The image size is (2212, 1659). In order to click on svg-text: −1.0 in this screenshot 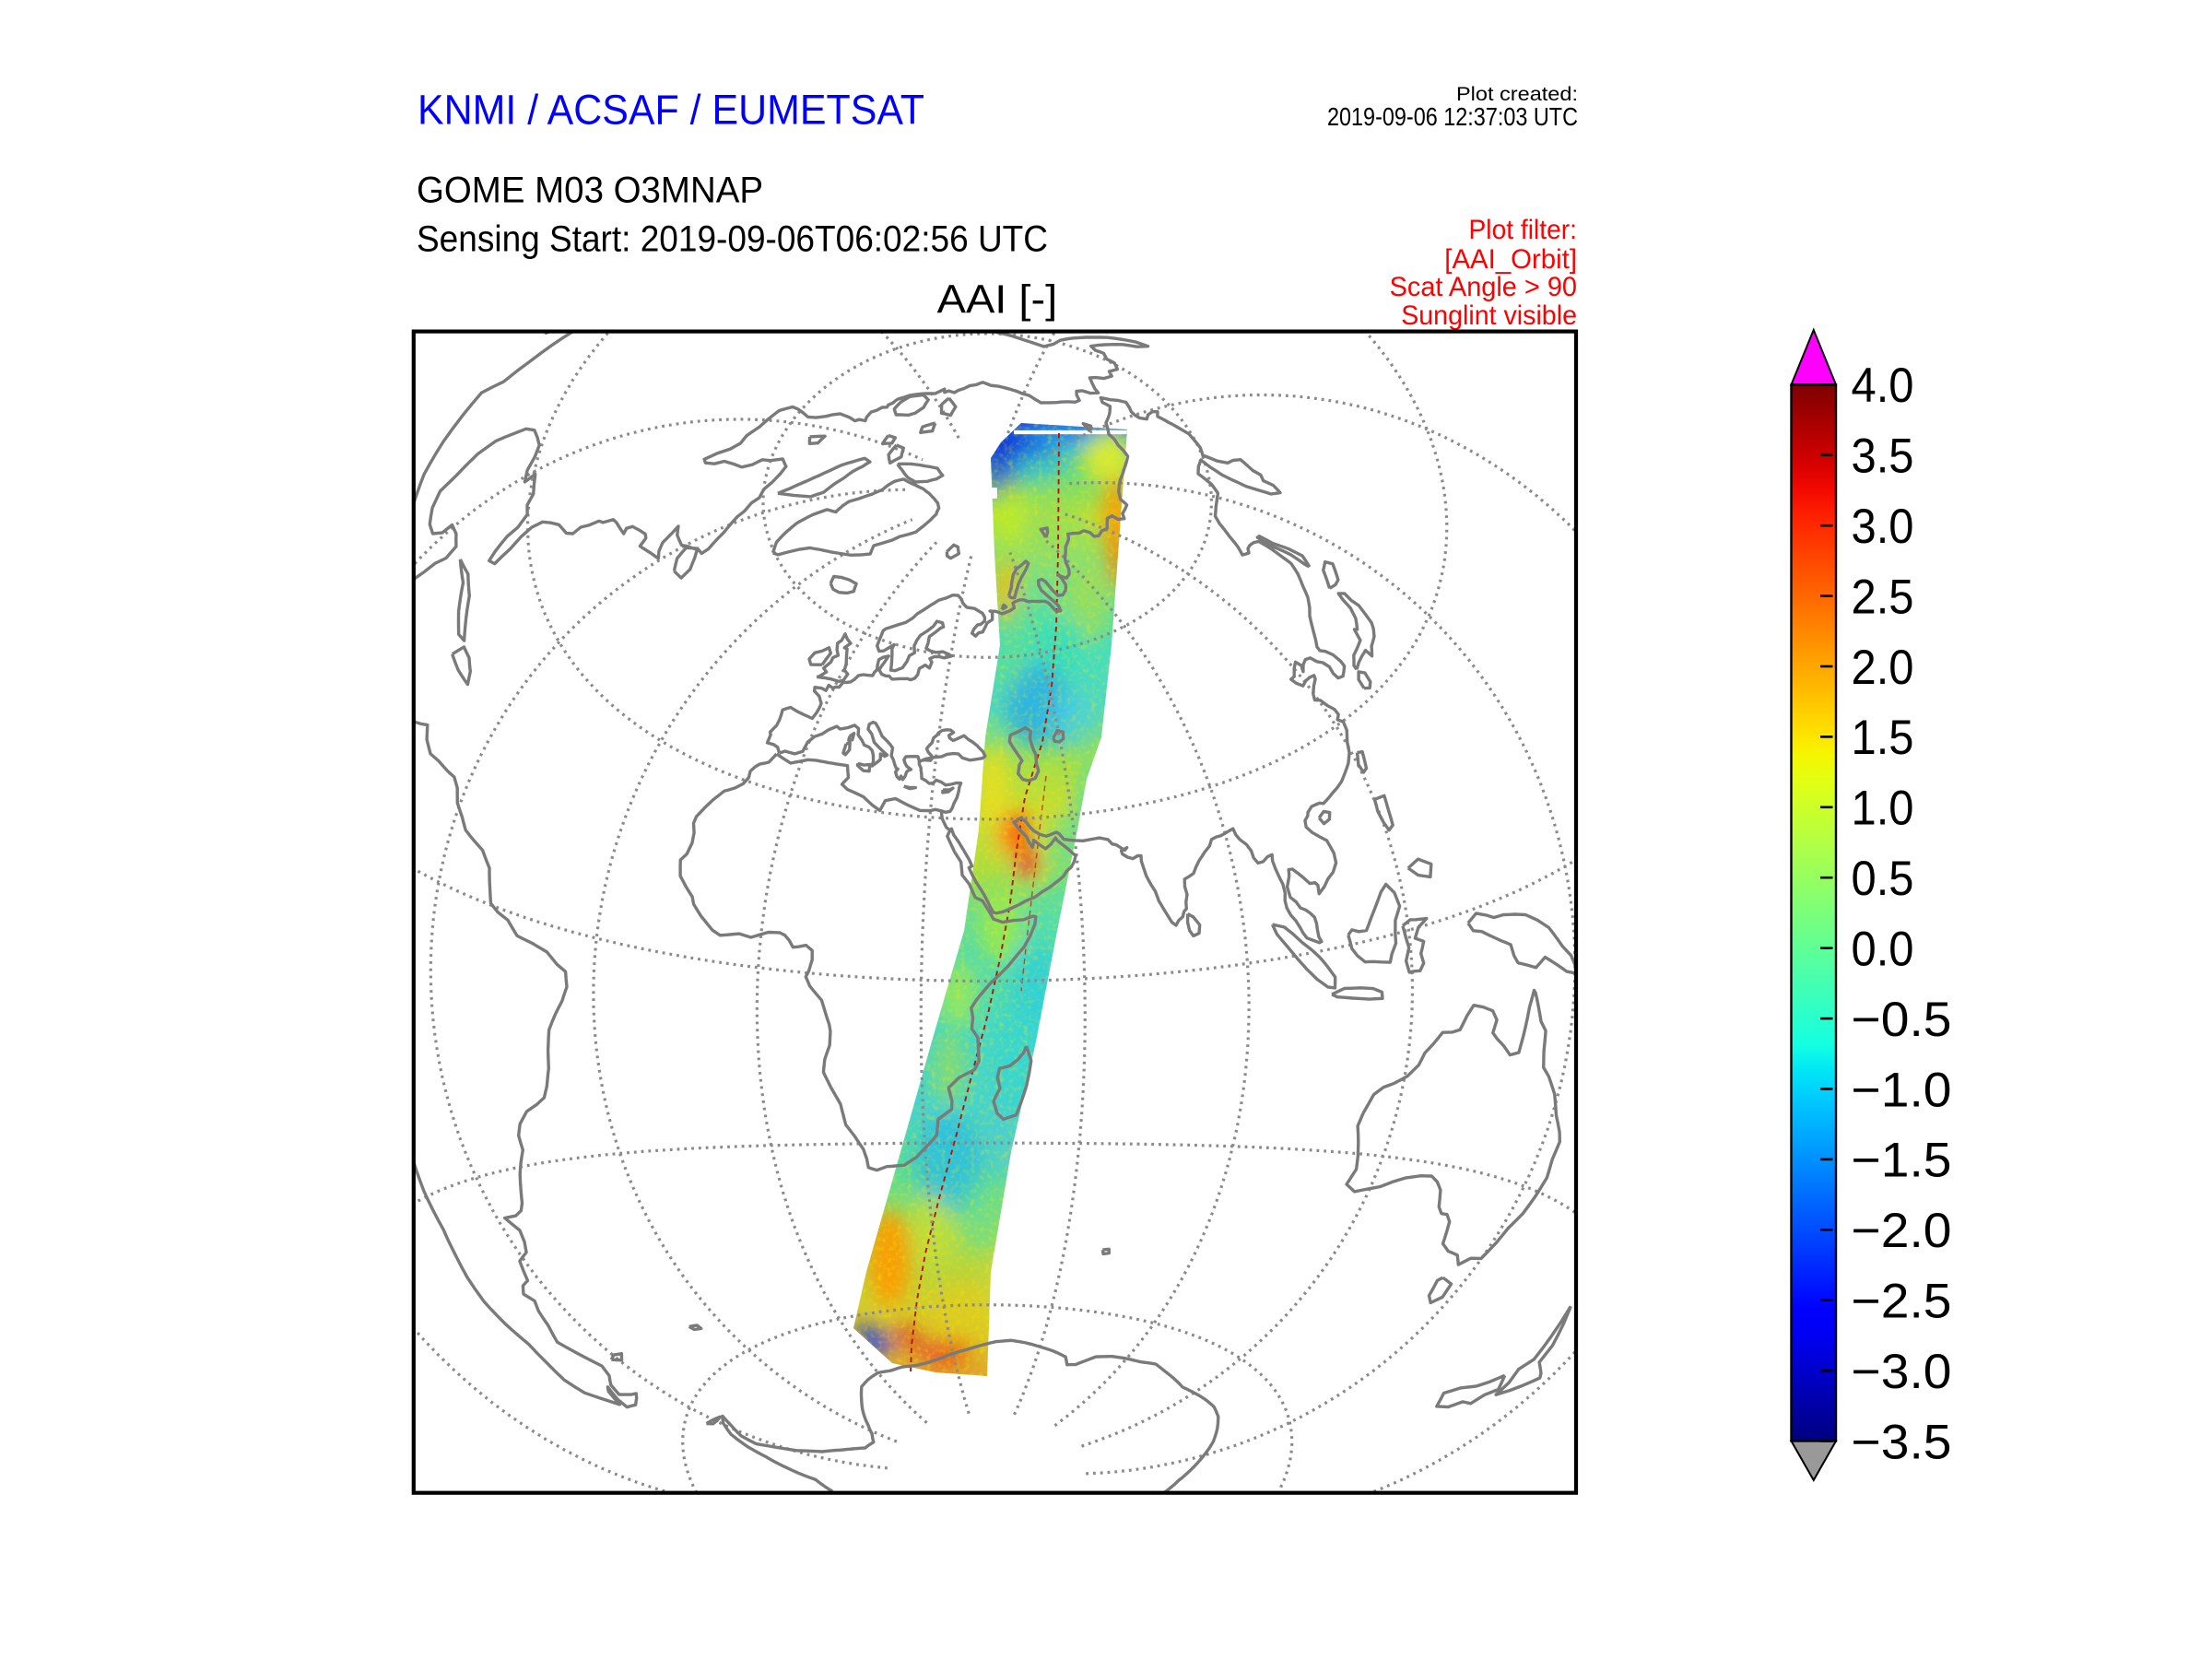, I will do `click(1902, 1090)`.